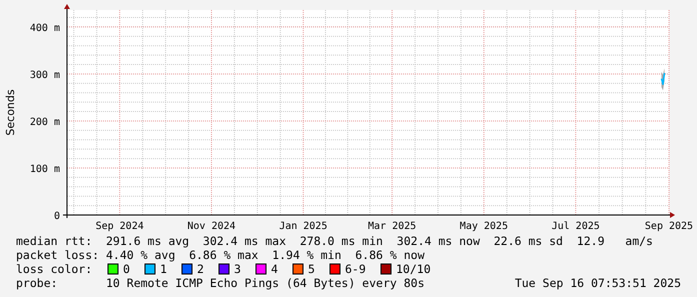 Image resolution: width=697 pixels, height=297 pixels. Describe the element at coordinates (200, 269) in the screenshot. I see `legend-label: 2` at that location.